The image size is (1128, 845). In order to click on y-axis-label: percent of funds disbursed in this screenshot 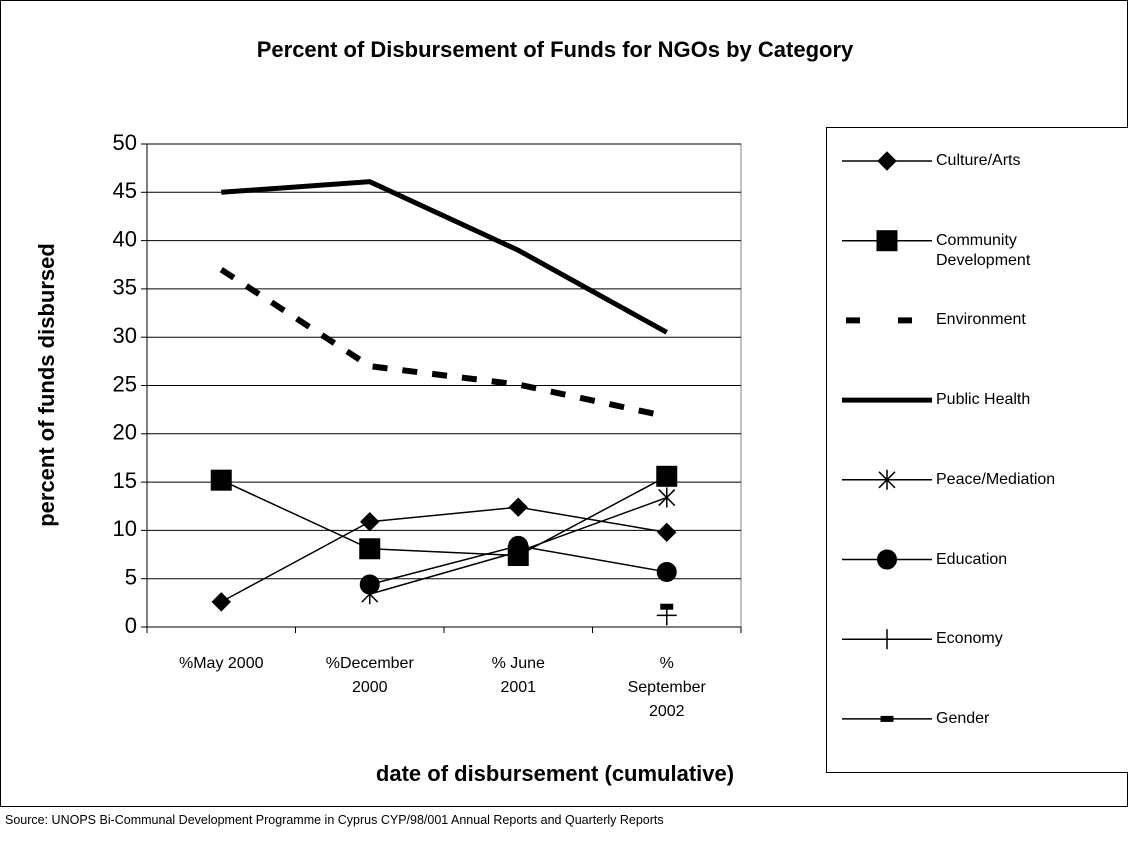, I will do `click(46, 385)`.